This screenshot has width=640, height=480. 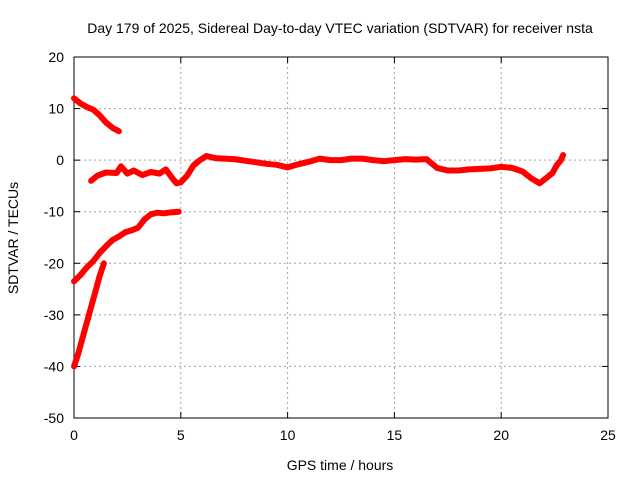 I want to click on y-tick-label: -30, so click(x=54, y=315).